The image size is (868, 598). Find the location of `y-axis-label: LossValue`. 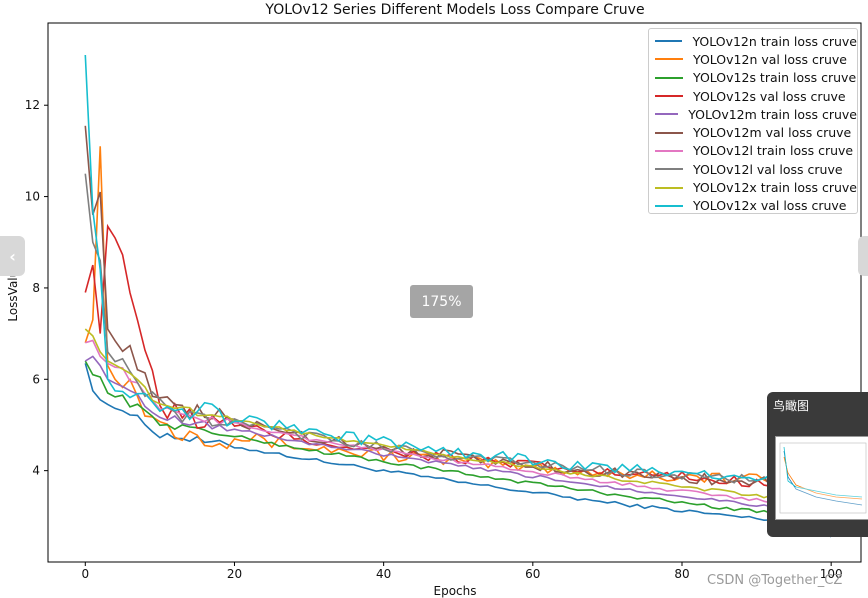

y-axis-label: LossValue is located at coordinates (13, 291).